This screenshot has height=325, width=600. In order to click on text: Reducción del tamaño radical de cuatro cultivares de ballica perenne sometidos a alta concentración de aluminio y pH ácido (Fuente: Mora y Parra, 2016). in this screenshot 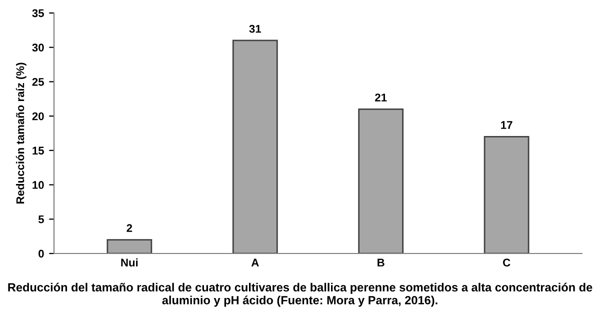, I will do `click(300, 294)`.